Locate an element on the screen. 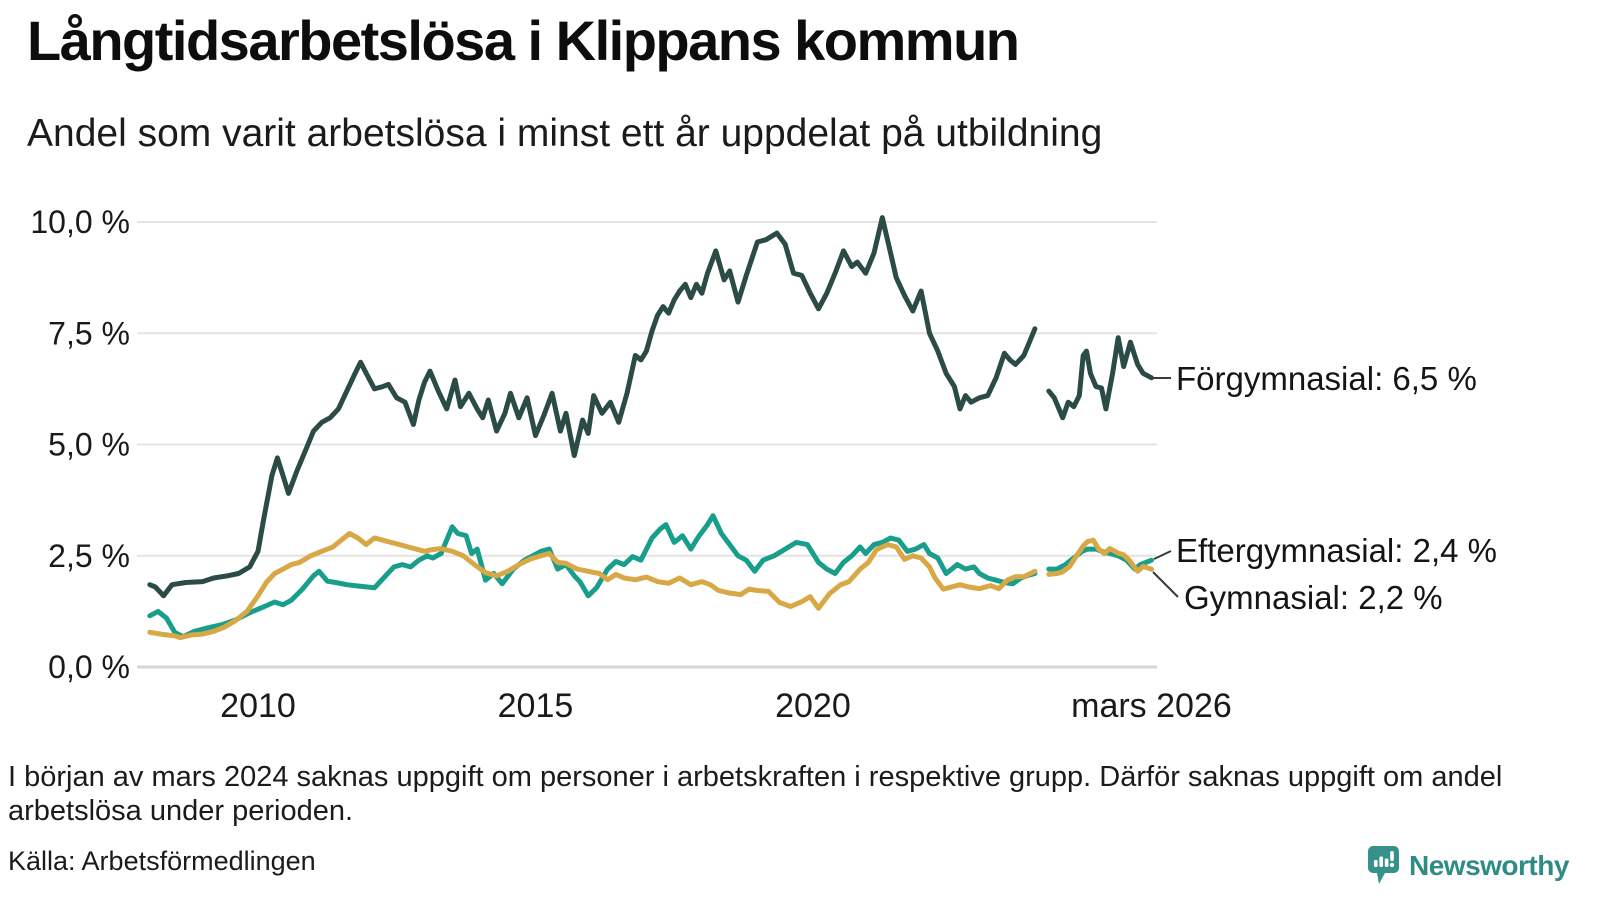 The image size is (1600, 900). x-axis-tick-label: 2010 is located at coordinates (258, 706).